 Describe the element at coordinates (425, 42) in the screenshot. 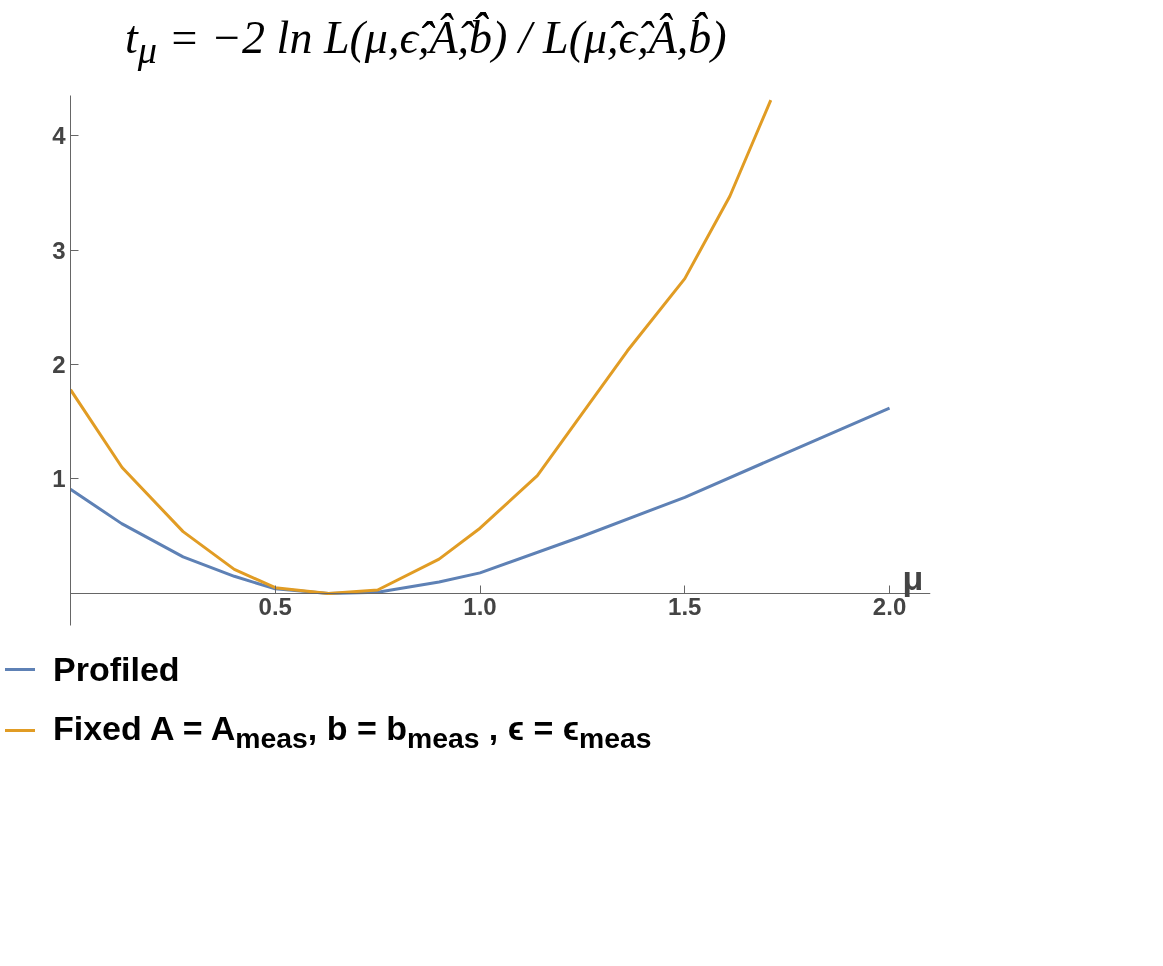

I see `chart-title: t$_{μ}$ = −2 ln L(μ,ϵ̂̂,Â̂,b̂̂) / L(μ̂,ϵ̂,Â,b̂)` at that location.